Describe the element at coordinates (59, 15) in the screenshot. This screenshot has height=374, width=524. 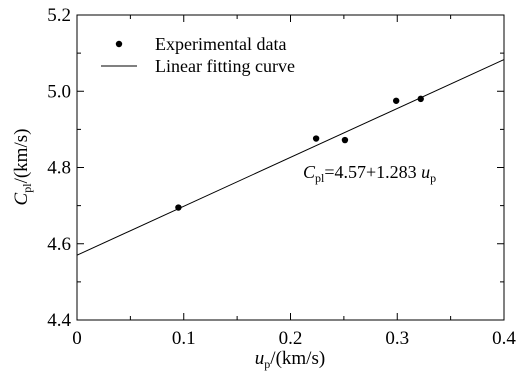
I see `y-tick-label: 5.2` at that location.